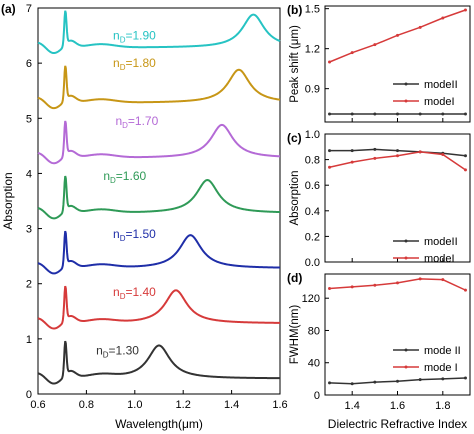 The height and width of the screenshot is (434, 474). What do you see at coordinates (140, 35) in the screenshot?
I see `series-label-post: =1.90` at bounding box center [140, 35].